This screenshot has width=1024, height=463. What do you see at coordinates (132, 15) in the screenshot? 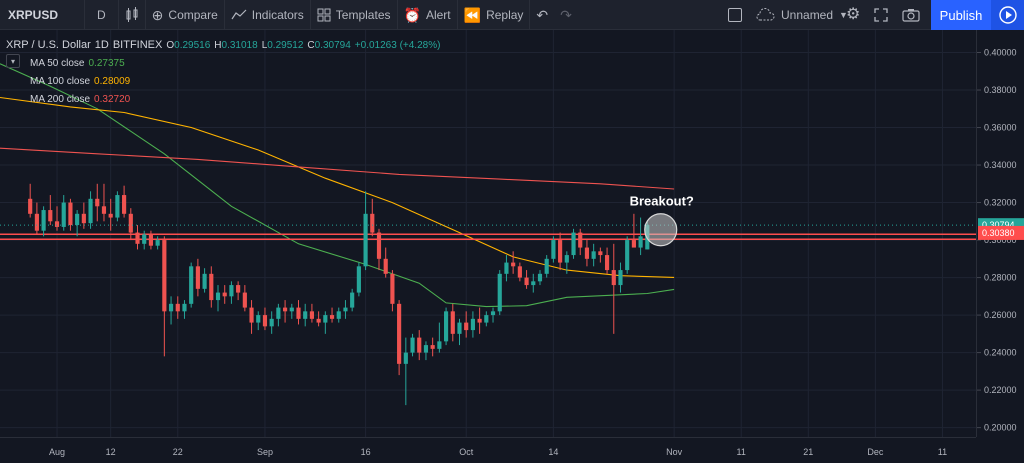
I see `chart-style-button` at bounding box center [132, 15].